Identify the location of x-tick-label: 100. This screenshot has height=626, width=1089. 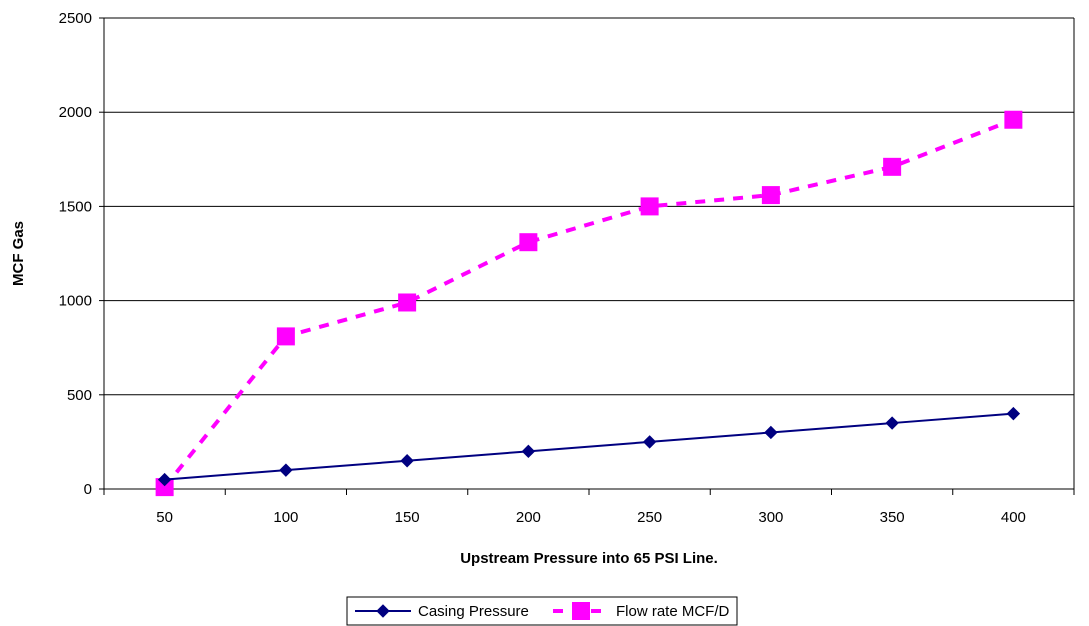
(285, 517).